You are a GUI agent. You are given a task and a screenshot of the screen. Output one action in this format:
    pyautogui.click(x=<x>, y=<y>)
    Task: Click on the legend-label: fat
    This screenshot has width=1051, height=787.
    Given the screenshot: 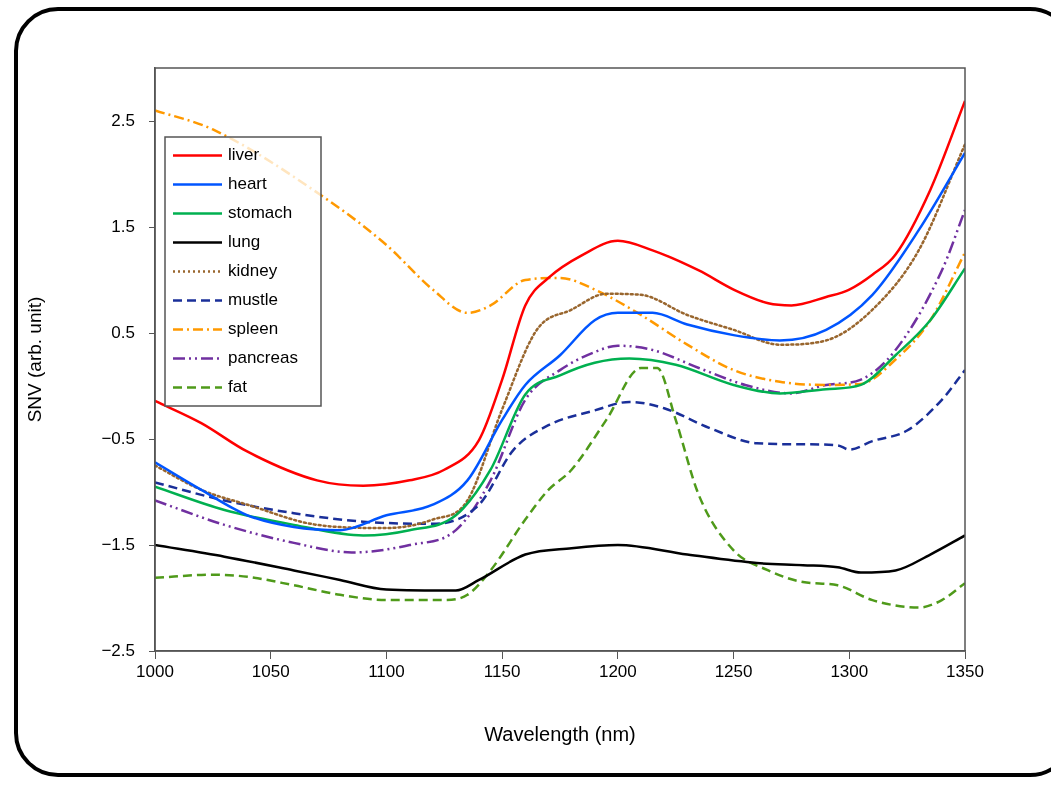 What is the action you would take?
    pyautogui.click(x=238, y=387)
    